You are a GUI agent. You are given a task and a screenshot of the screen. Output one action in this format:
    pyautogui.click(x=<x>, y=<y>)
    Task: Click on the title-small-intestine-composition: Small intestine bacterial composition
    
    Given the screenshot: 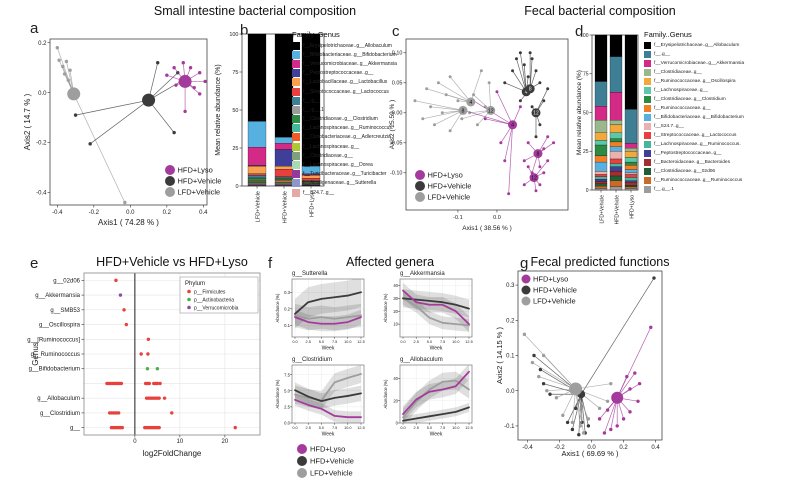 What is the action you would take?
    pyautogui.click(x=255, y=11)
    